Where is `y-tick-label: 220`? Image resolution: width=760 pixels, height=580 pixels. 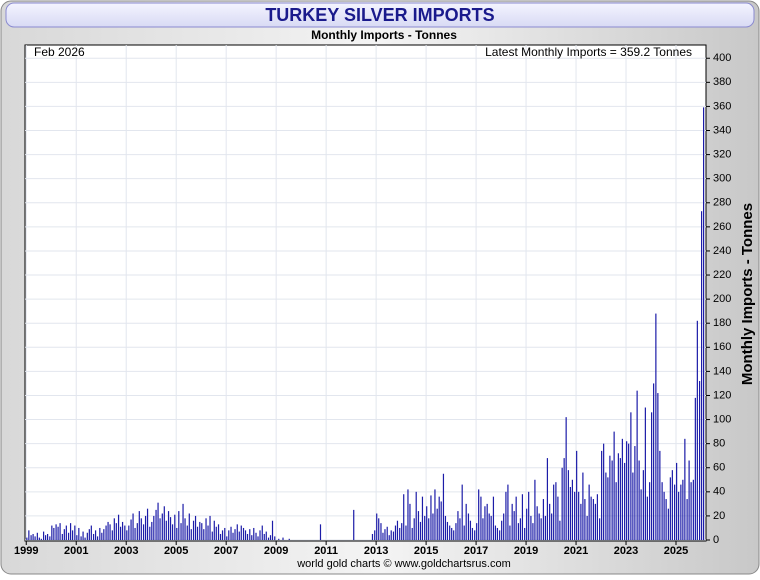
y-tick-label: 220 is located at coordinates (722, 275).